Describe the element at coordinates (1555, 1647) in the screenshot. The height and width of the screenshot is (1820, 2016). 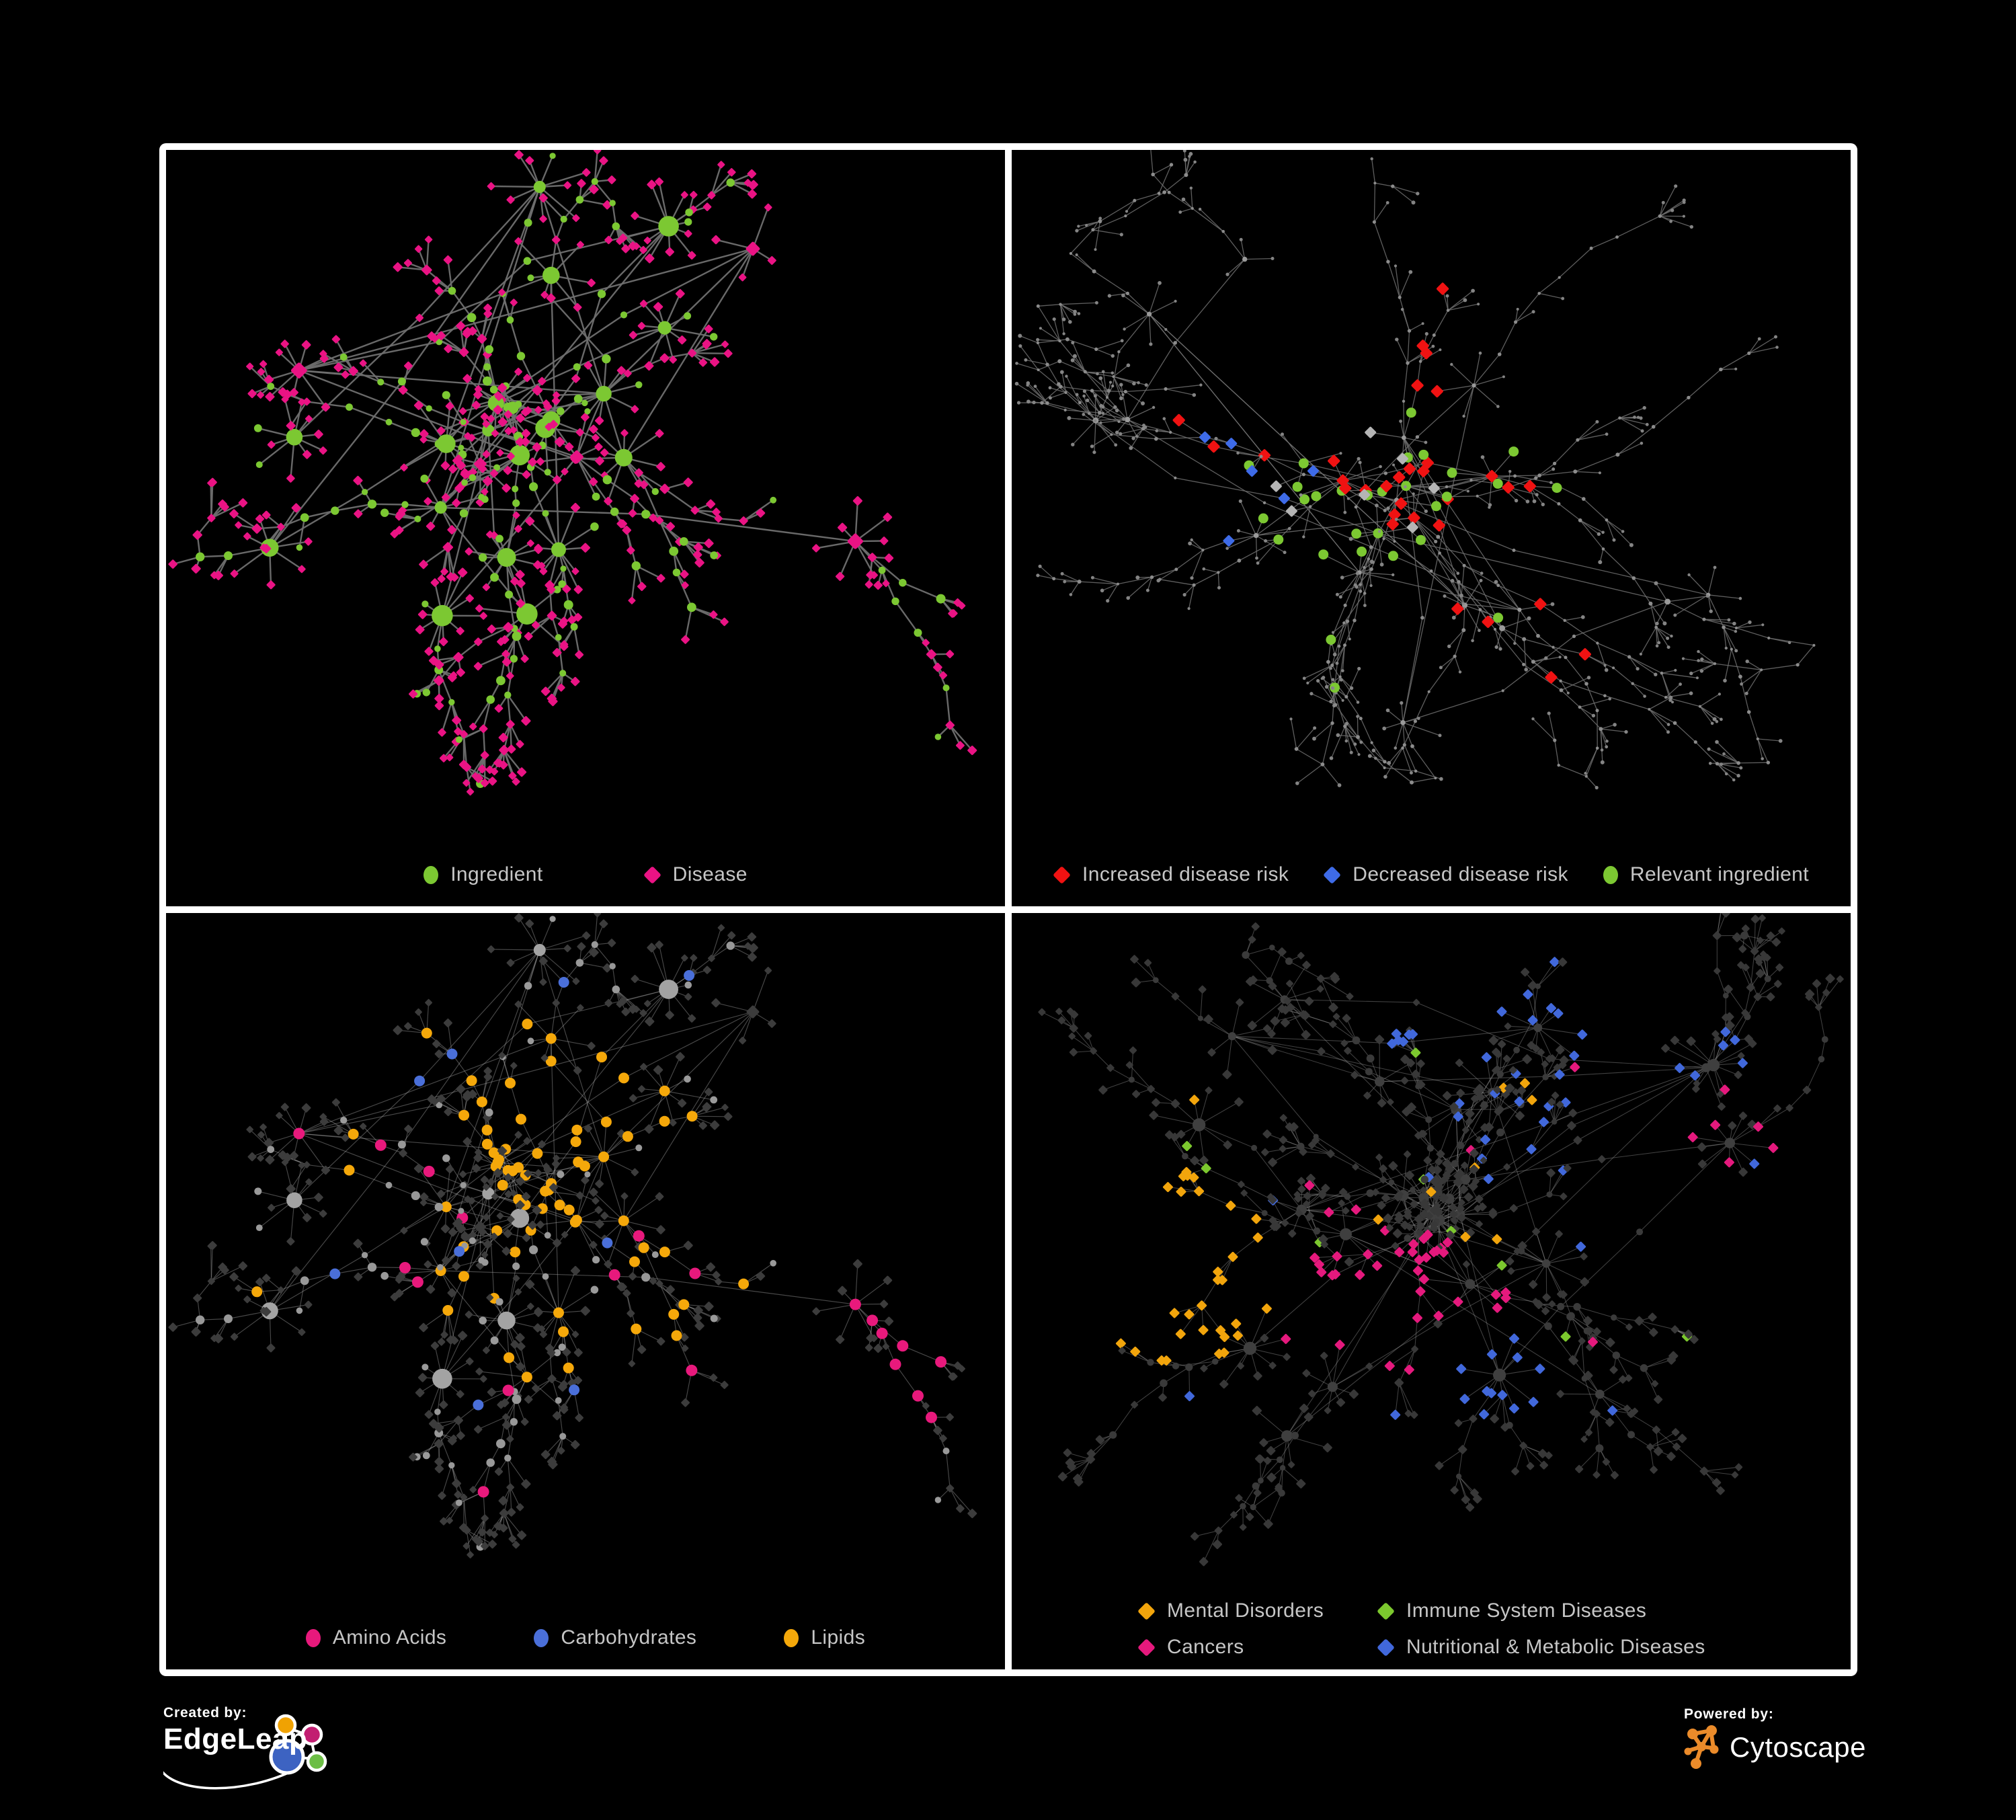
I see `legend-label: Nutritional & Metabolic Diseases` at that location.